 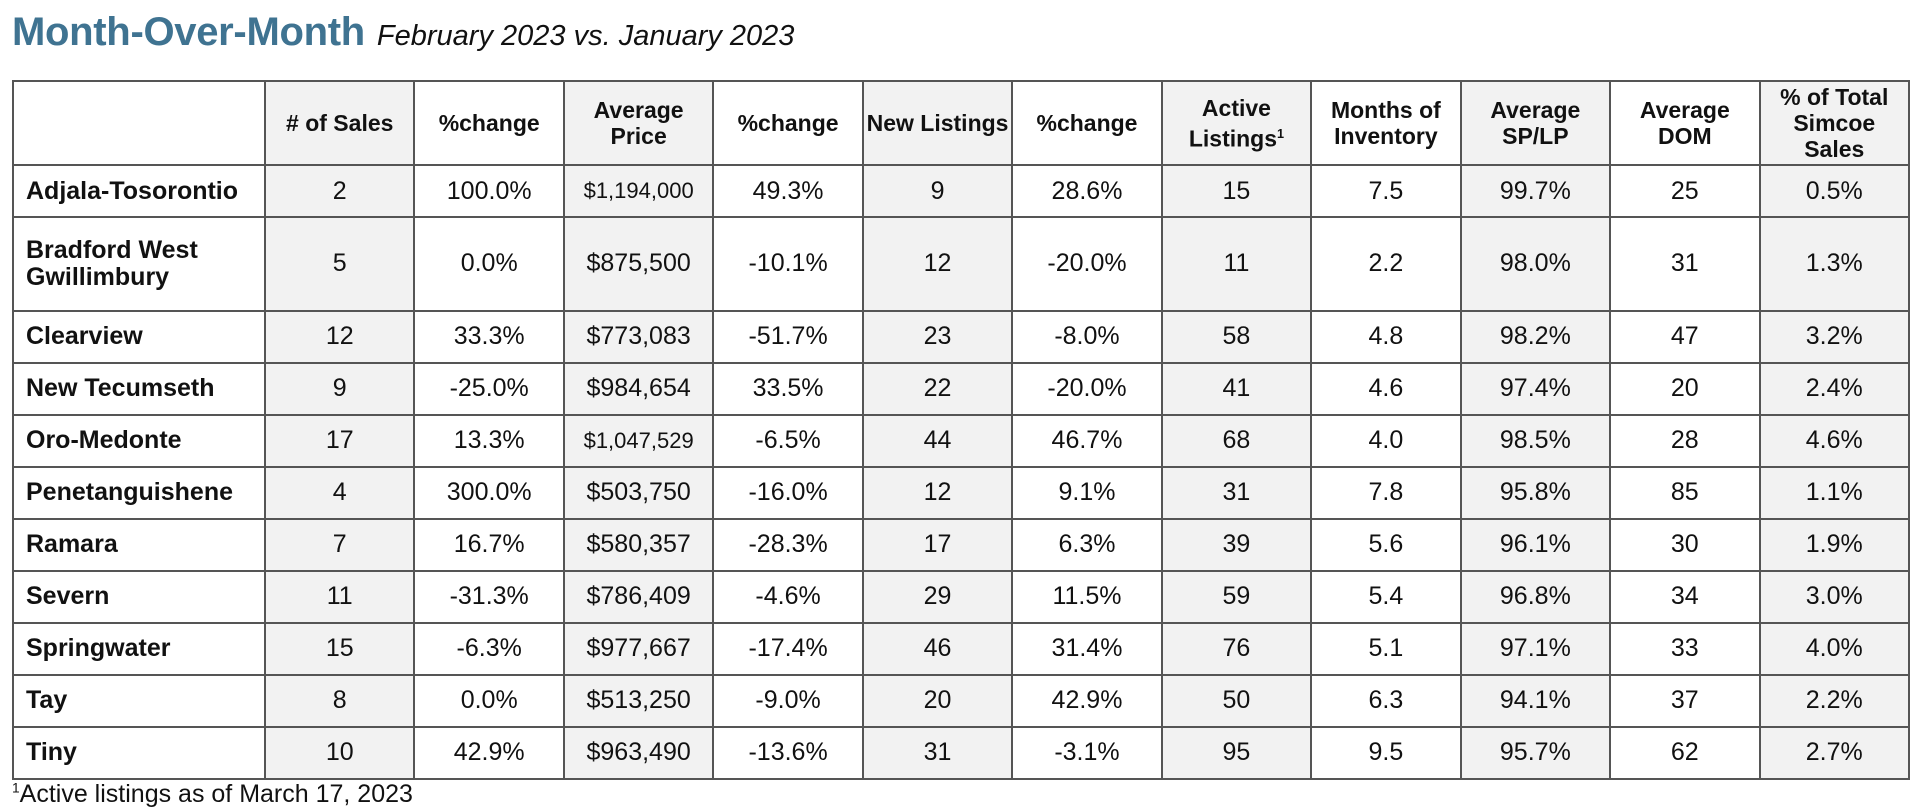 I want to click on area-name-cell: Bradford West Gwillimbury, so click(x=139, y=264).